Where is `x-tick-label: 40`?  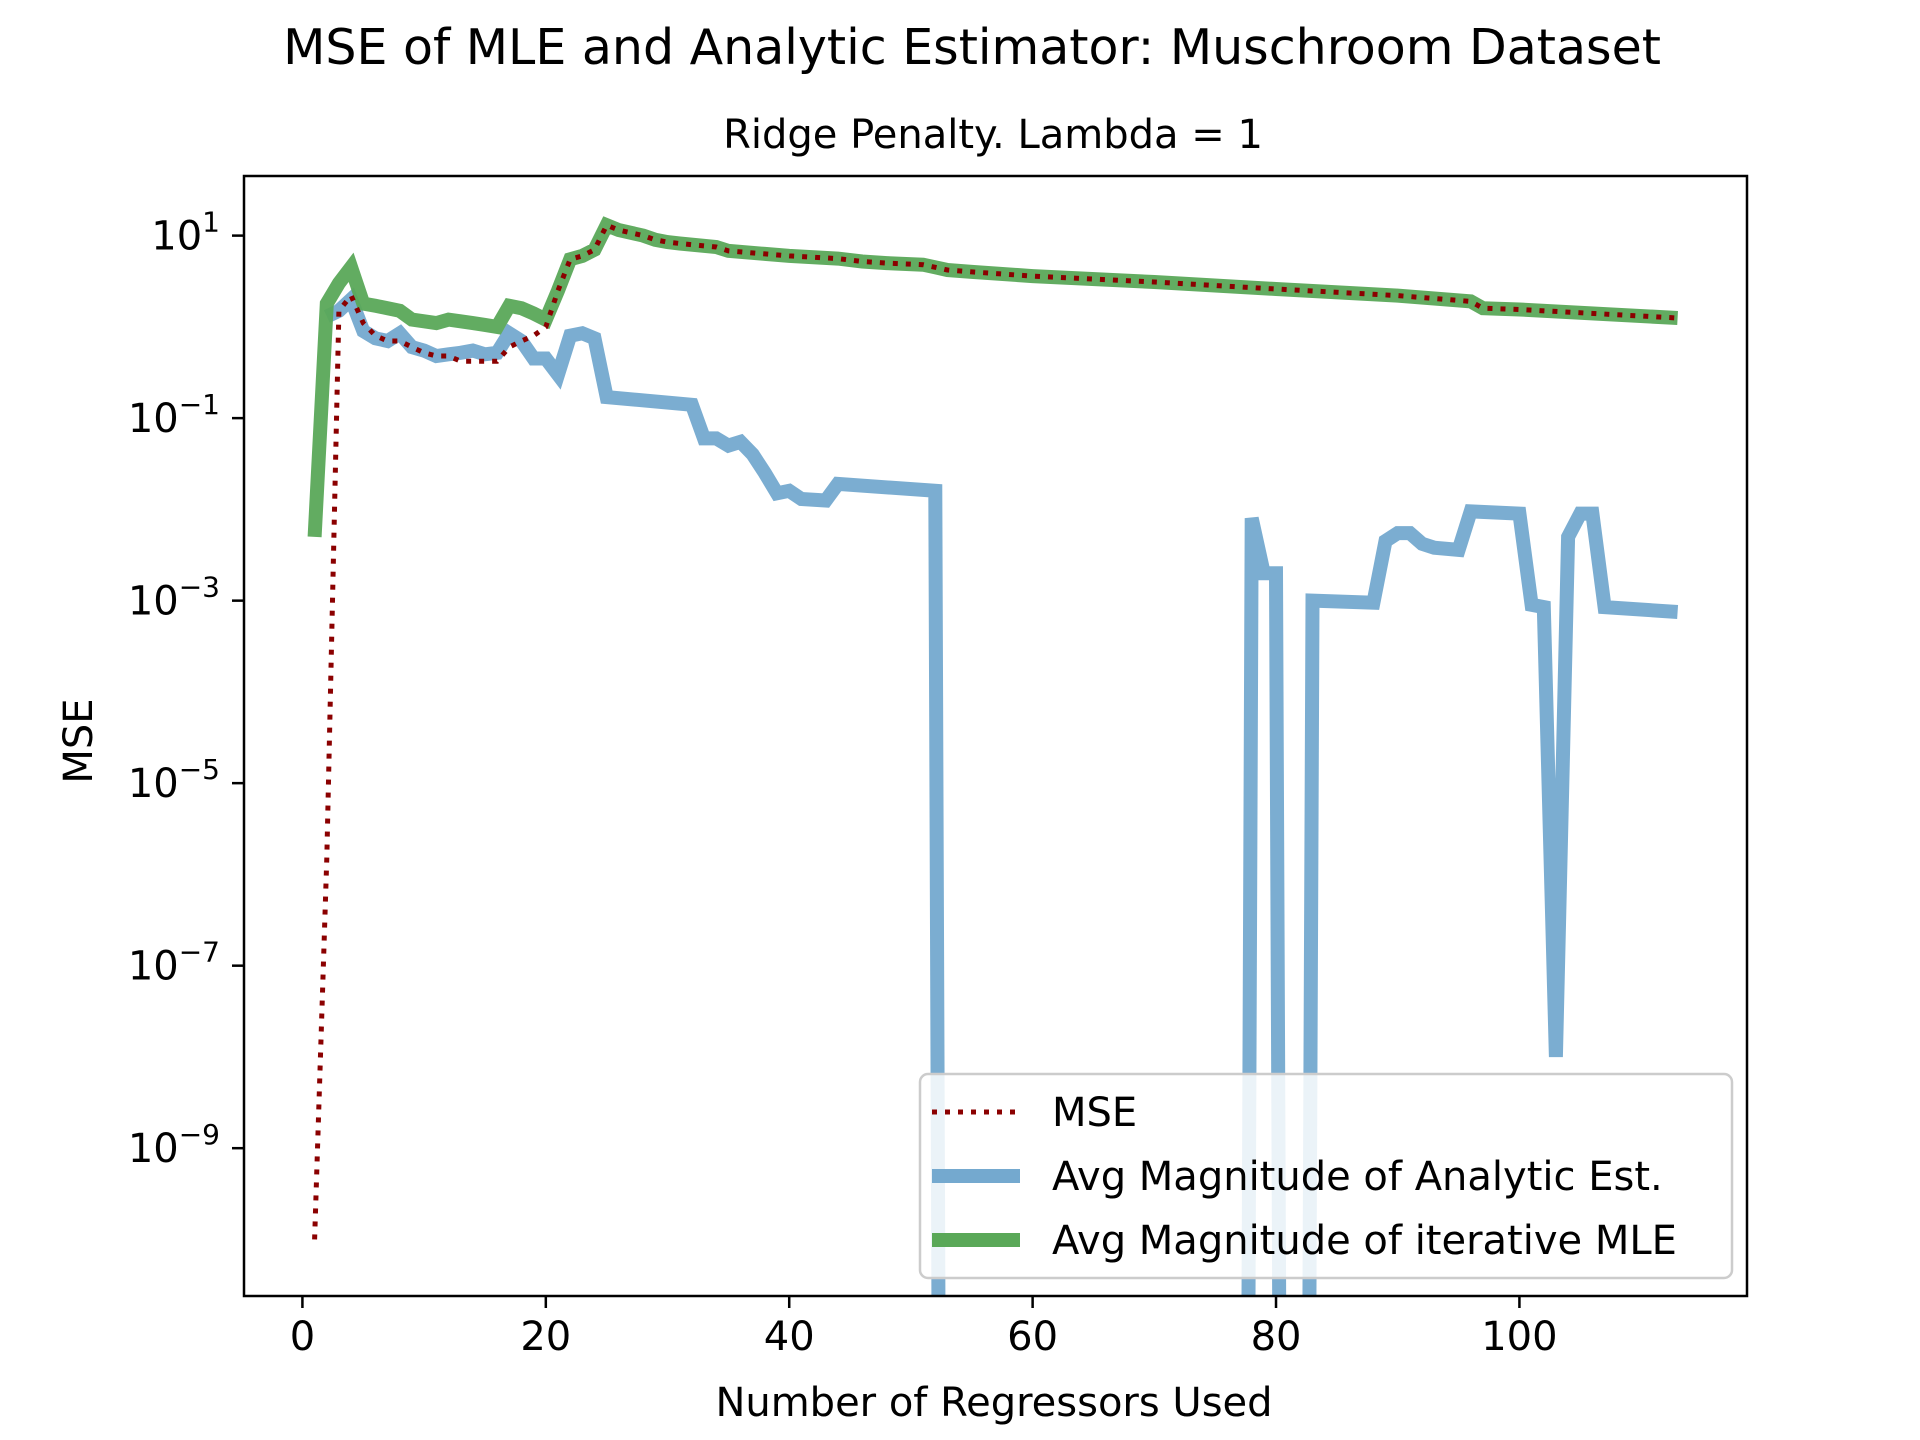 x-tick-label: 40 is located at coordinates (789, 1337).